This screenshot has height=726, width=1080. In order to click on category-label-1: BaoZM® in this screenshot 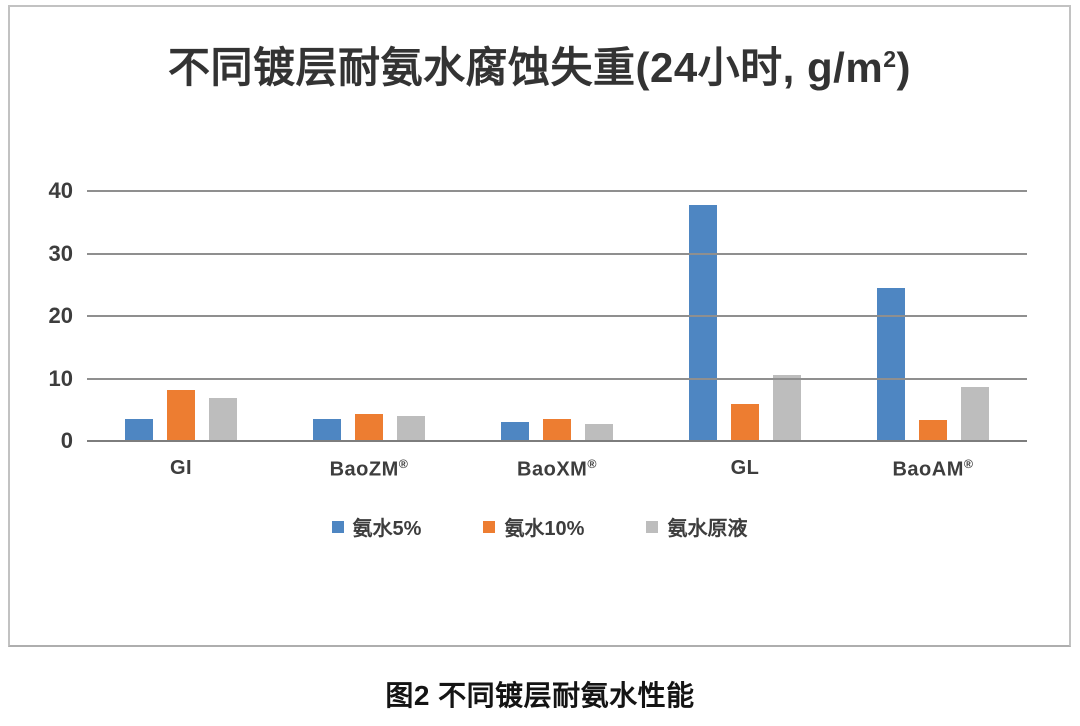, I will do `click(369, 469)`.